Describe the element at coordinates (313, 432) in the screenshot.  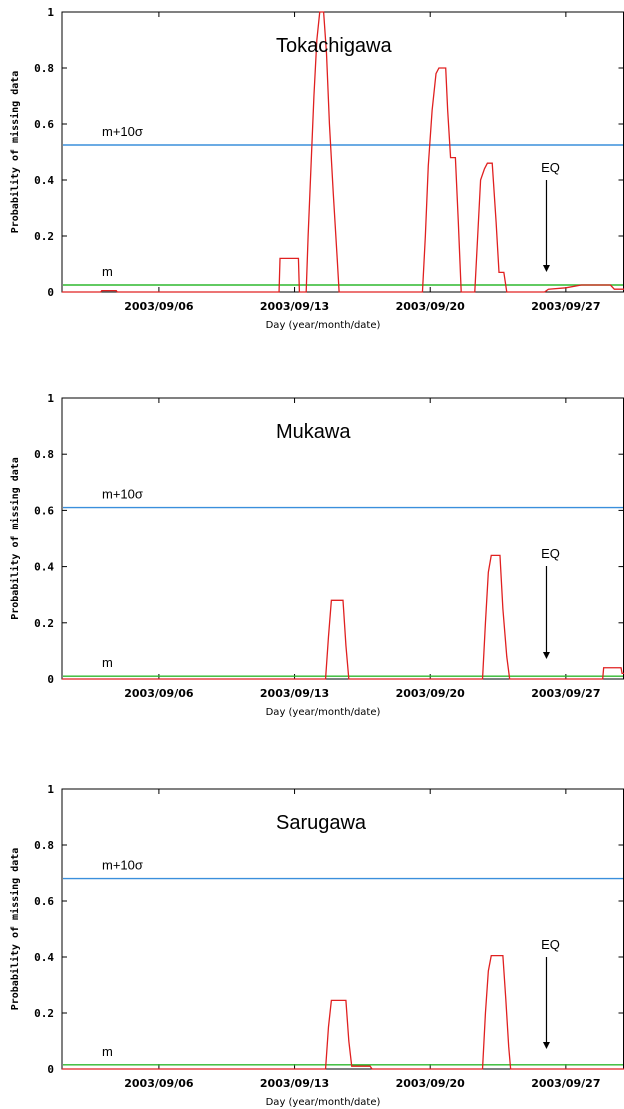
I see `panel-title: Mukawa` at that location.